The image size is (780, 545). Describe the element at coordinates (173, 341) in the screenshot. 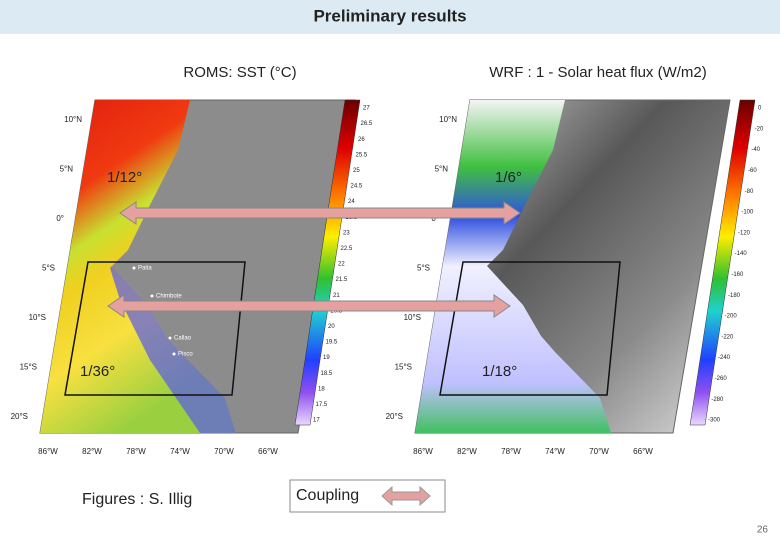

I see `coastal-upwelling` at that location.